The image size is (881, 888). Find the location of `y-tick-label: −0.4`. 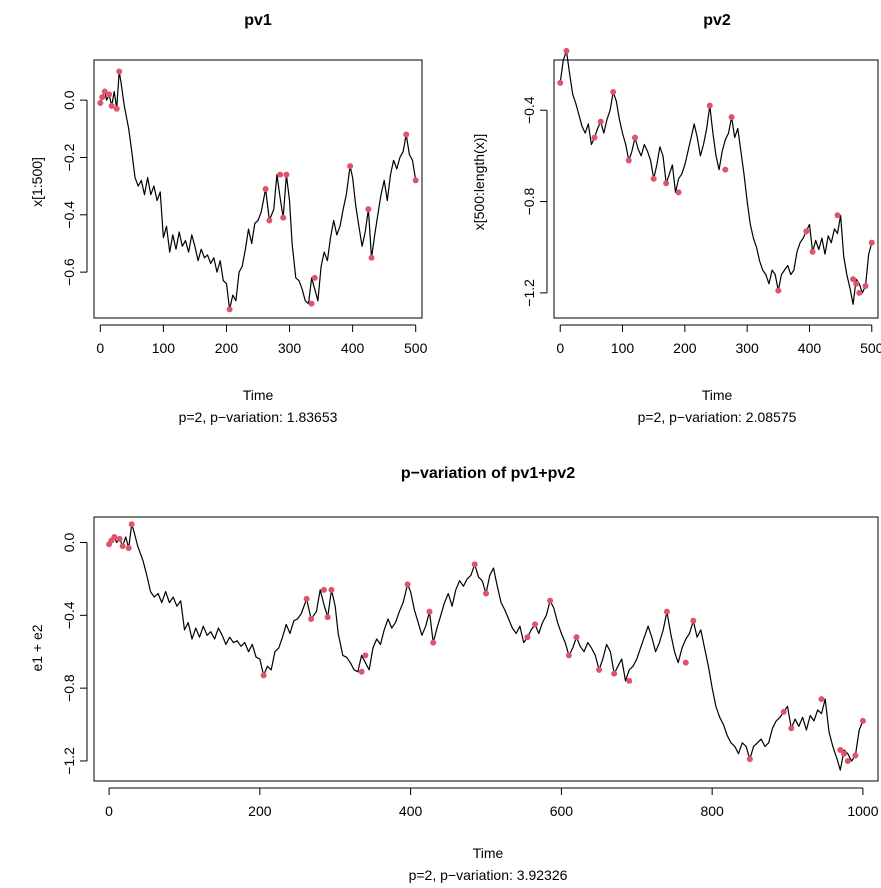

y-tick-label: −0.4 is located at coordinates (529, 110).